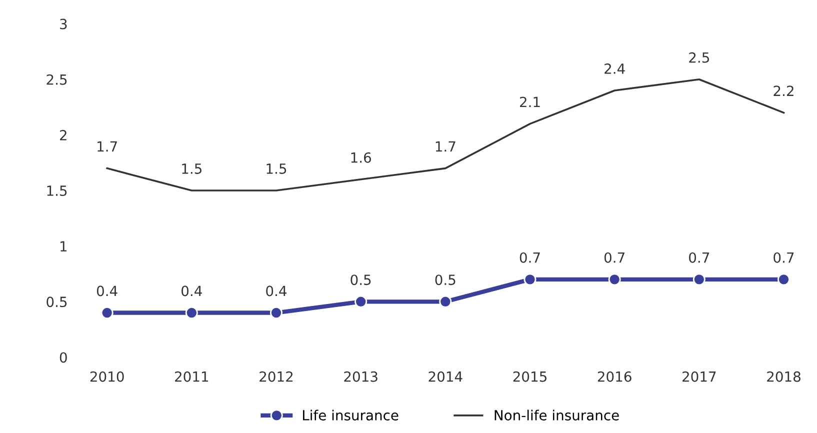  I want to click on y-tick-label: 0, so click(63, 357).